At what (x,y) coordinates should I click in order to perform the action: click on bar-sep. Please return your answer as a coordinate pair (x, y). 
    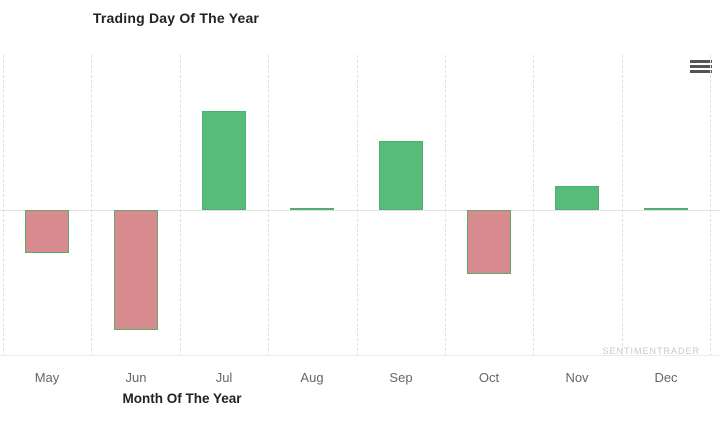
    Looking at the image, I should click on (401, 175).